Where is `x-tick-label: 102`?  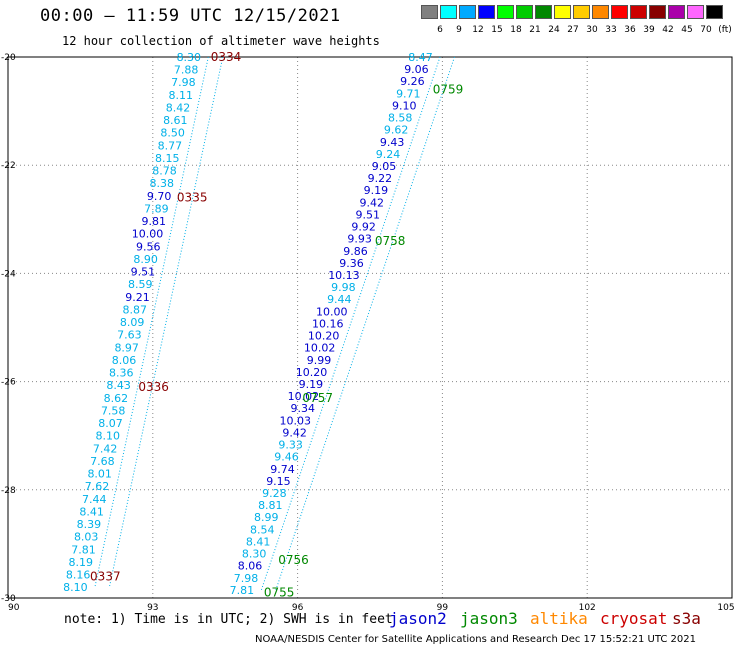 x-tick-label: 102 is located at coordinates (587, 608).